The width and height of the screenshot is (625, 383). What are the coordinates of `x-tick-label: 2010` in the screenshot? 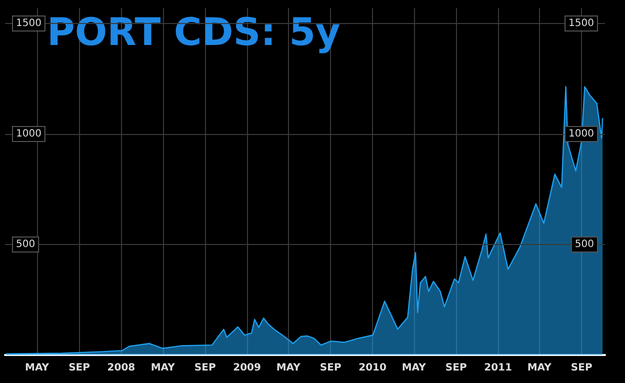 It's located at (372, 368).